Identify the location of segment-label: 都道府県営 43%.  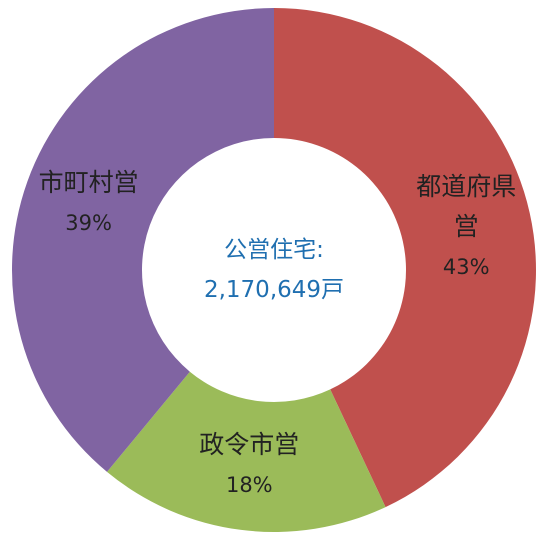
(466, 227).